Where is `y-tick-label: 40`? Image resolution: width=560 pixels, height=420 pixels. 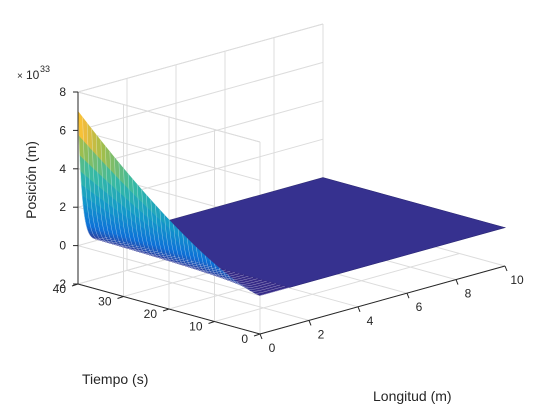 y-tick-label: 40 is located at coordinates (60, 289).